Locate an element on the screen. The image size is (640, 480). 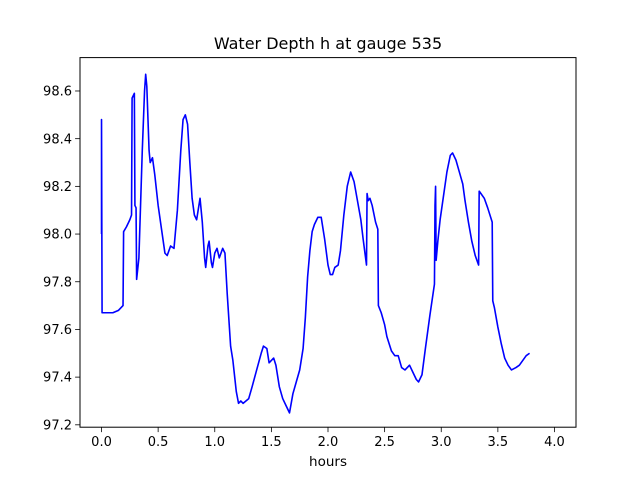
x-tick-label: 4.0 is located at coordinates (554, 442).